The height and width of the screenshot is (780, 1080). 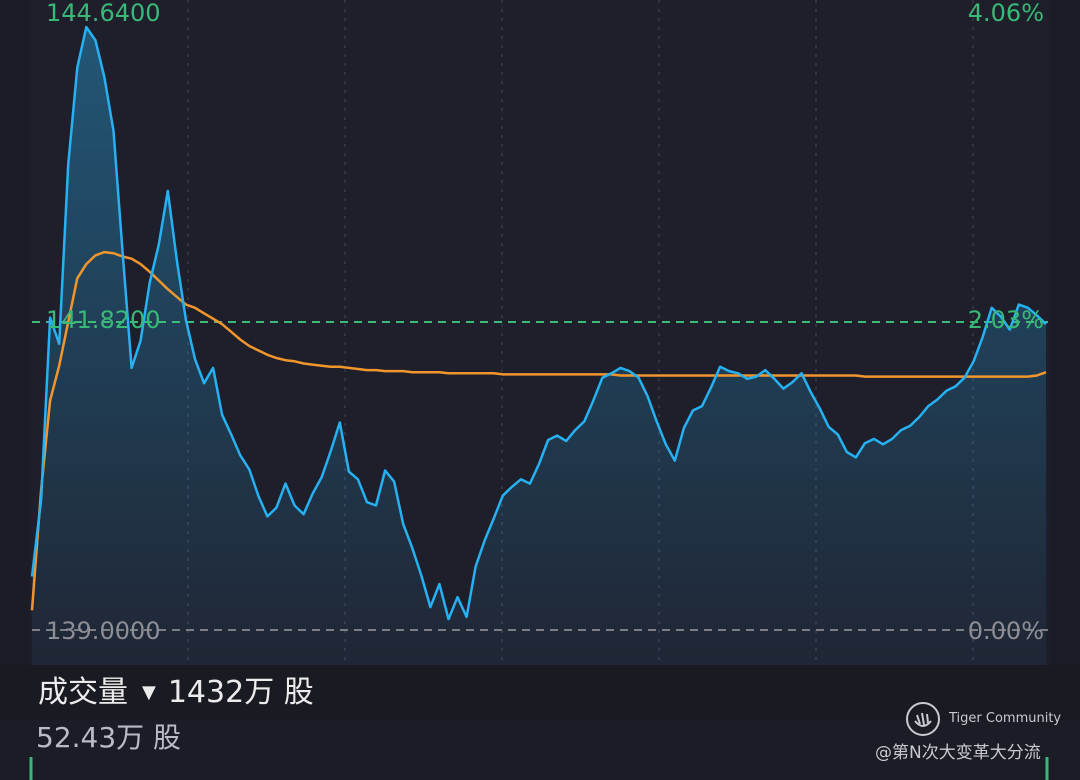 What do you see at coordinates (923, 719) in the screenshot?
I see `tiger-logo-icon` at bounding box center [923, 719].